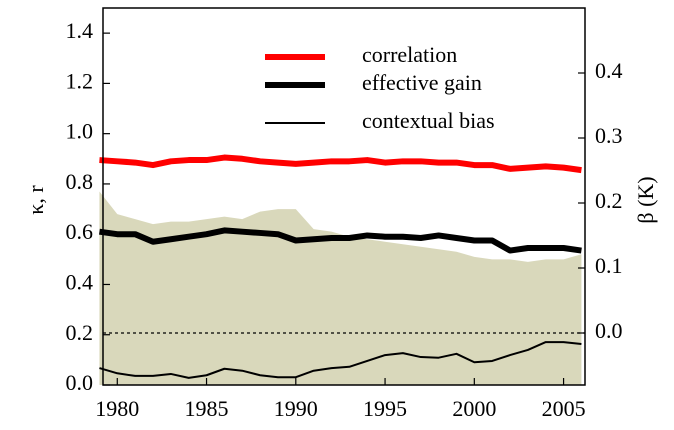 This screenshot has width=674, height=430. I want to click on y-axis-label: κ, r, so click(35, 200).